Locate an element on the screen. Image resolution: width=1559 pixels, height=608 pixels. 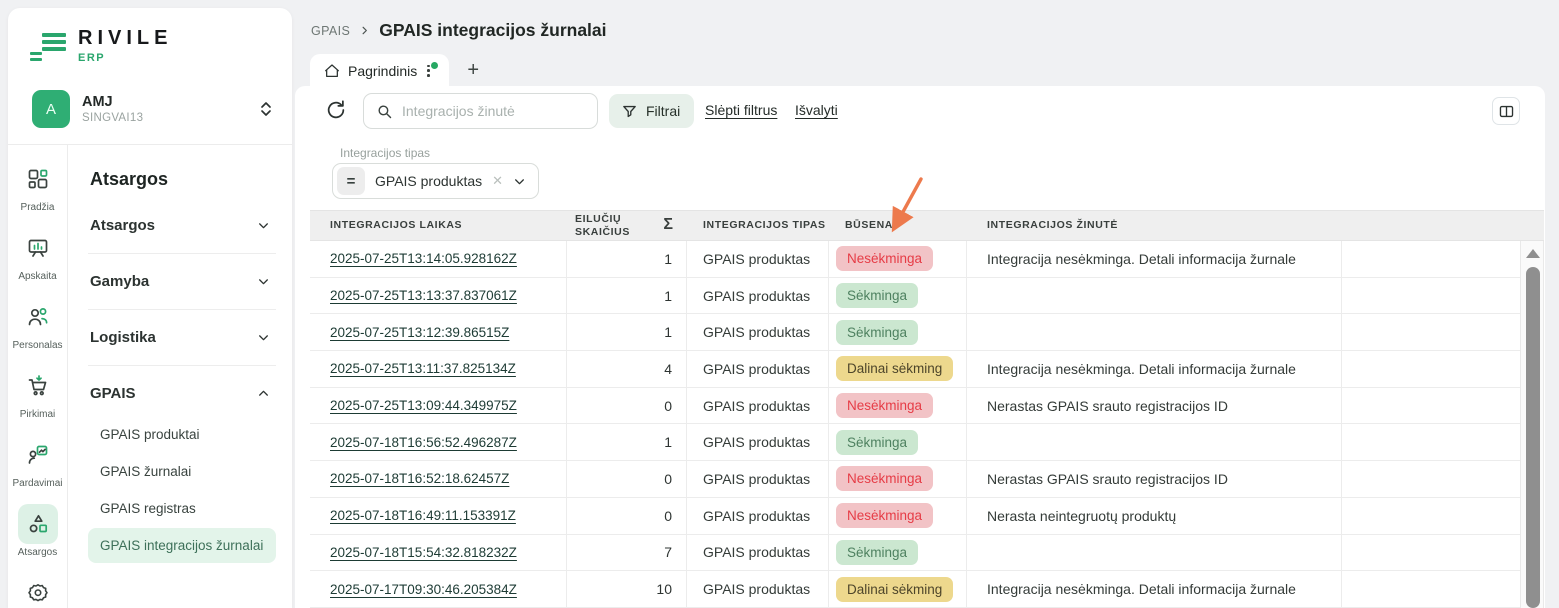
dashboard-icon is located at coordinates (37, 179).